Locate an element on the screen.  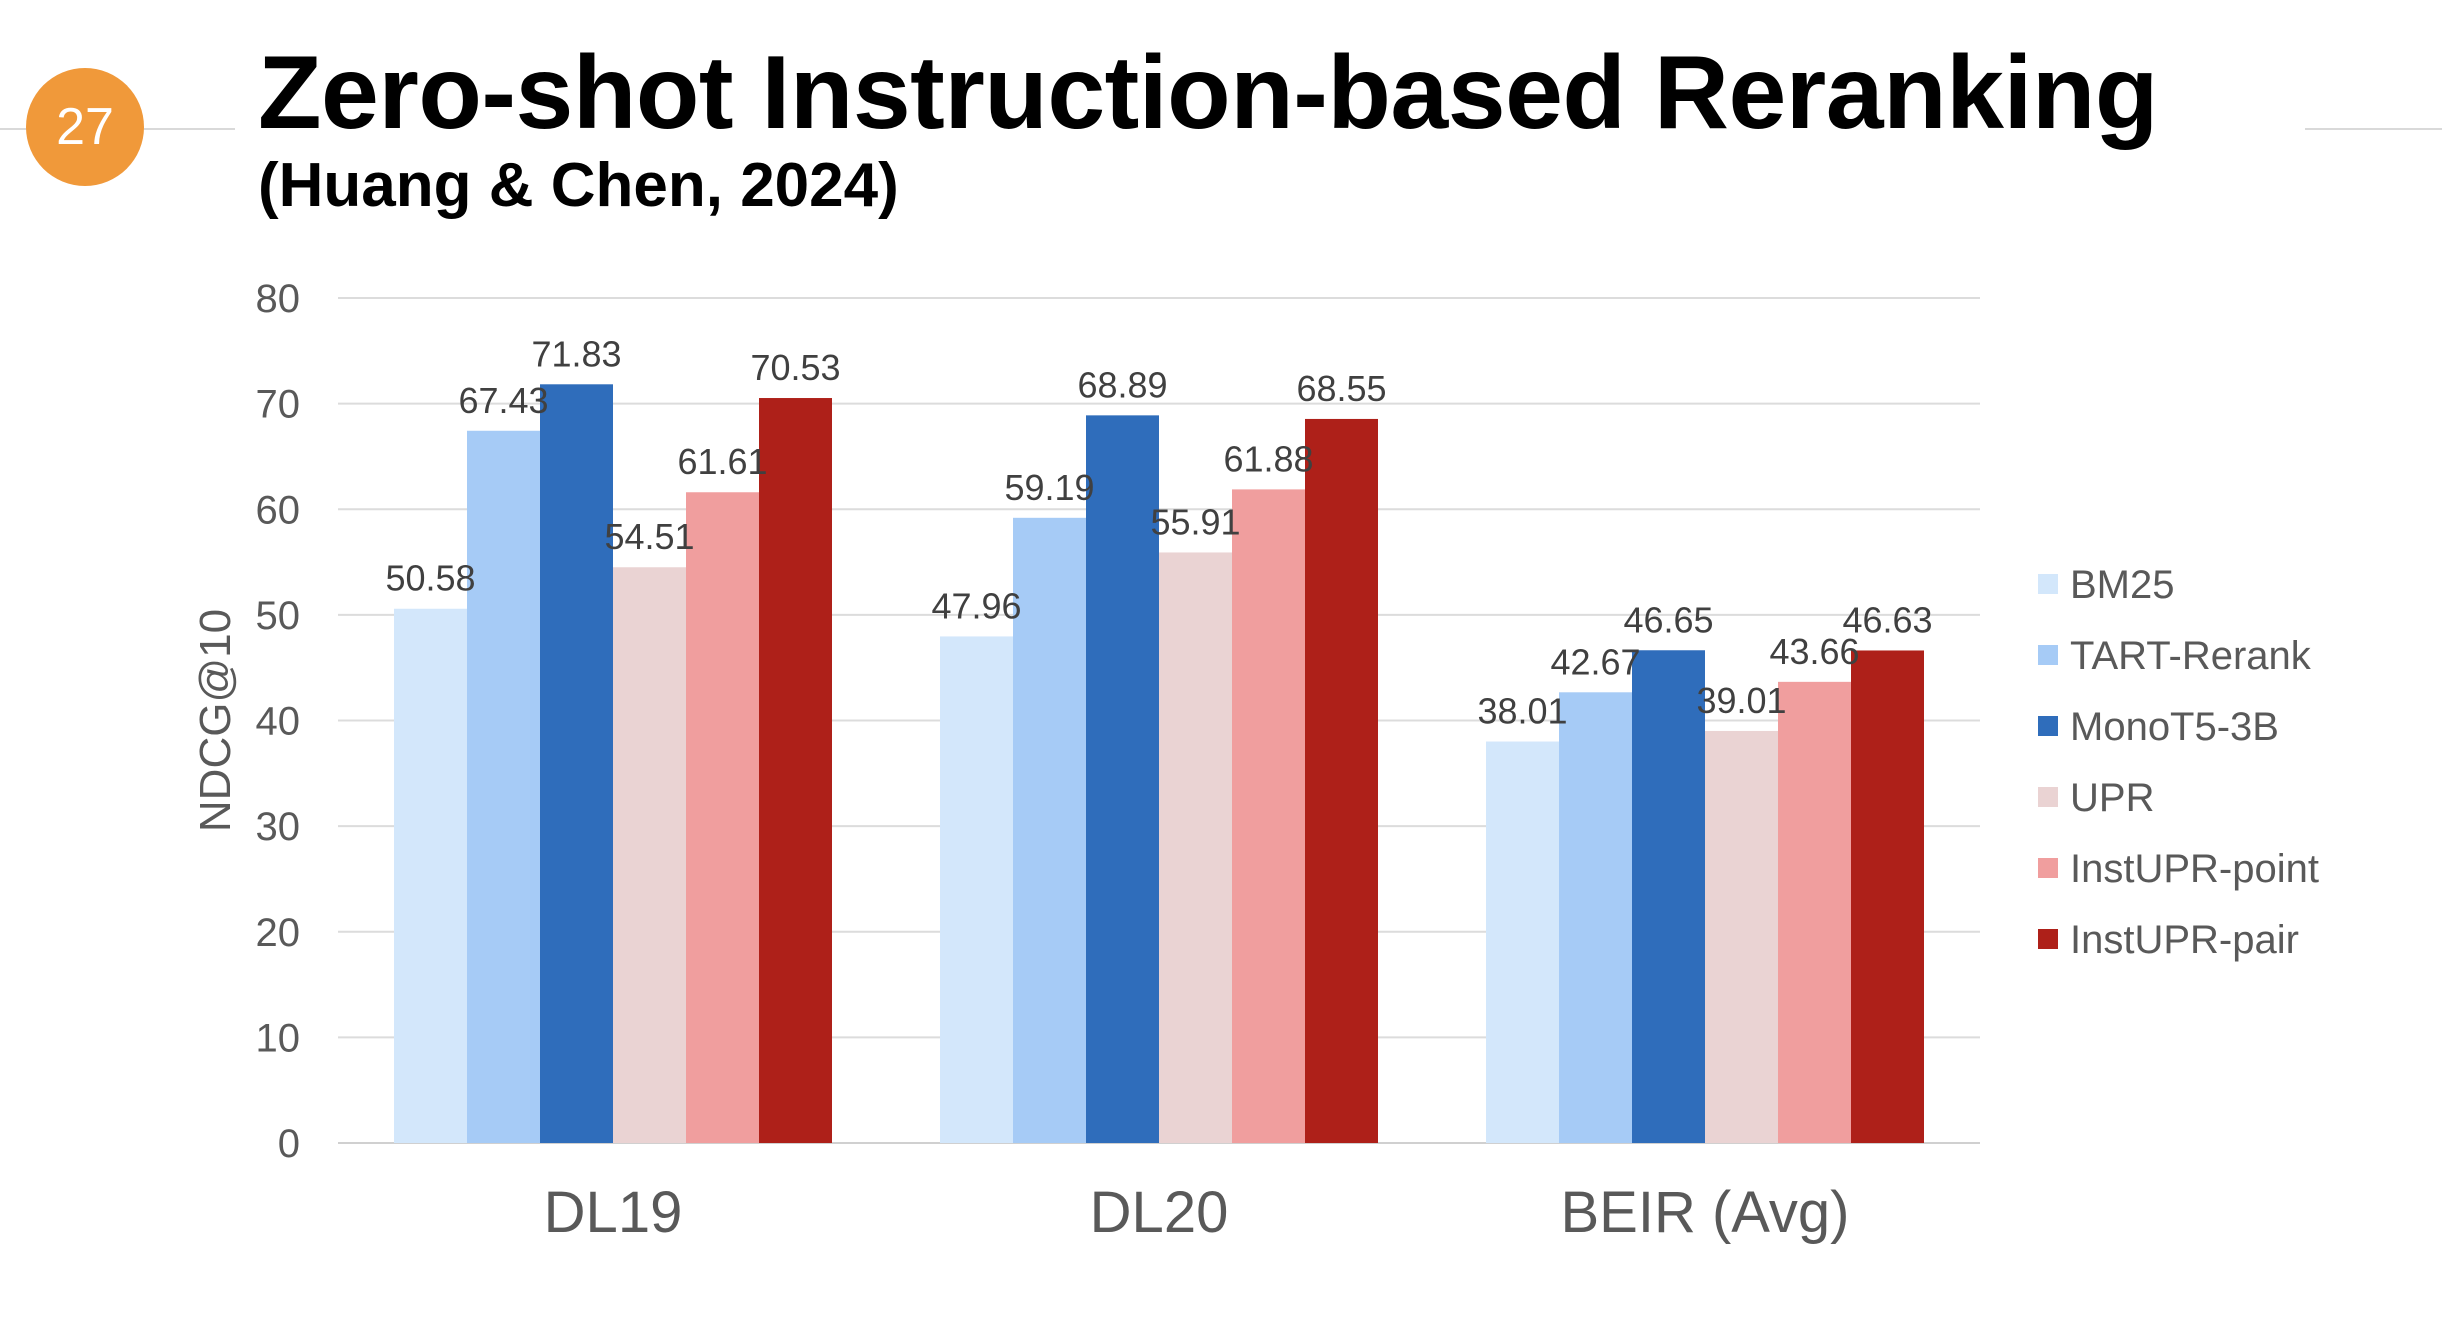
y-tick-label: 50 is located at coordinates (278, 616).